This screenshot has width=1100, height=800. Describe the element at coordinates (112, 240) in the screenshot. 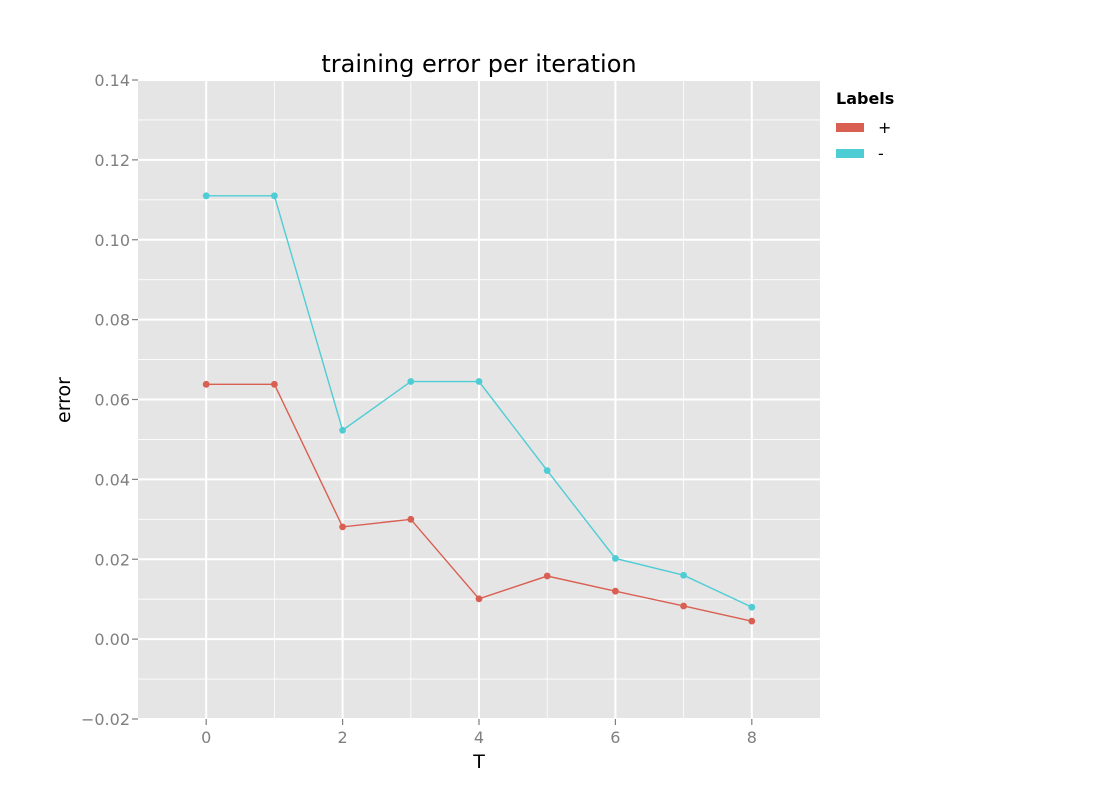

I see `y-tick-label: 0.10` at that location.